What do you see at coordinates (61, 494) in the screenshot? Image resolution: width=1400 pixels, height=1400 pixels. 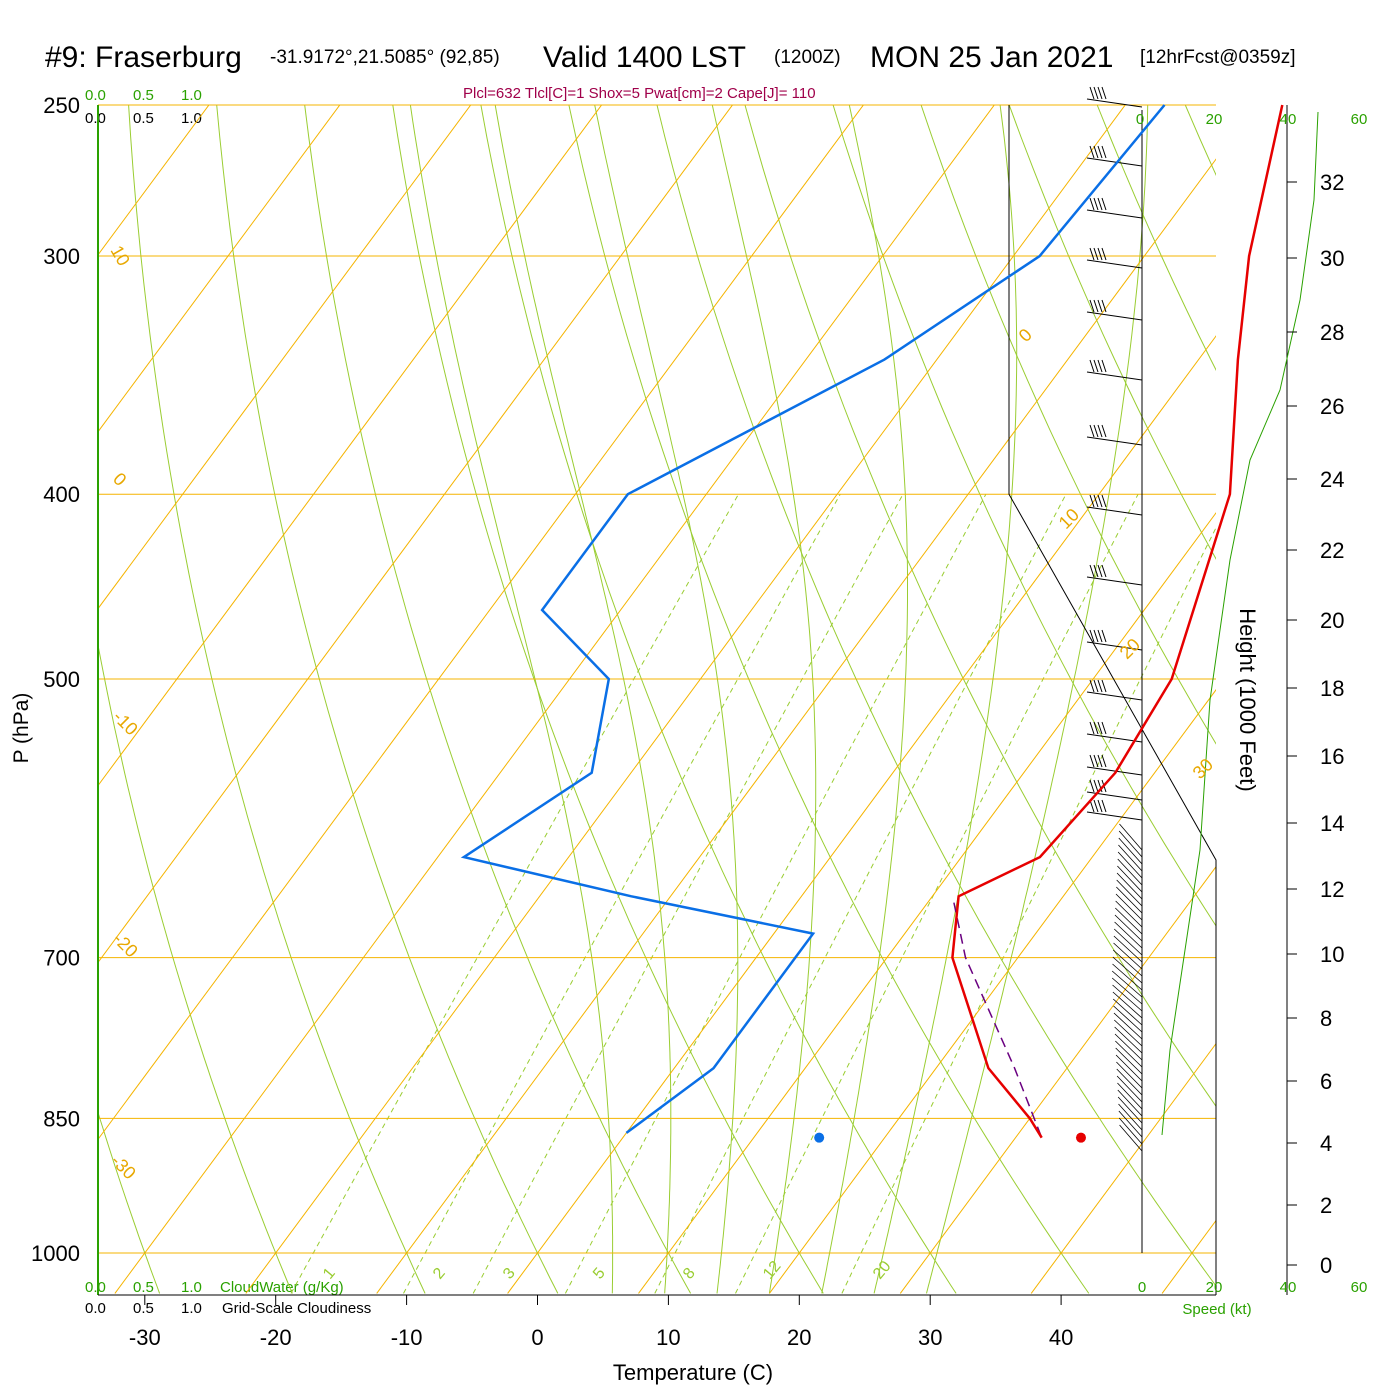 I see `pressure-tick-label: 400` at bounding box center [61, 494].